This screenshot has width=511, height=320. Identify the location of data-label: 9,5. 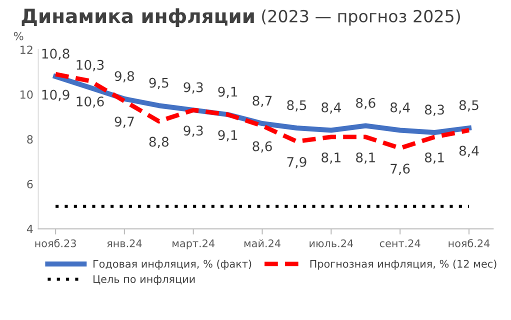
(158, 84).